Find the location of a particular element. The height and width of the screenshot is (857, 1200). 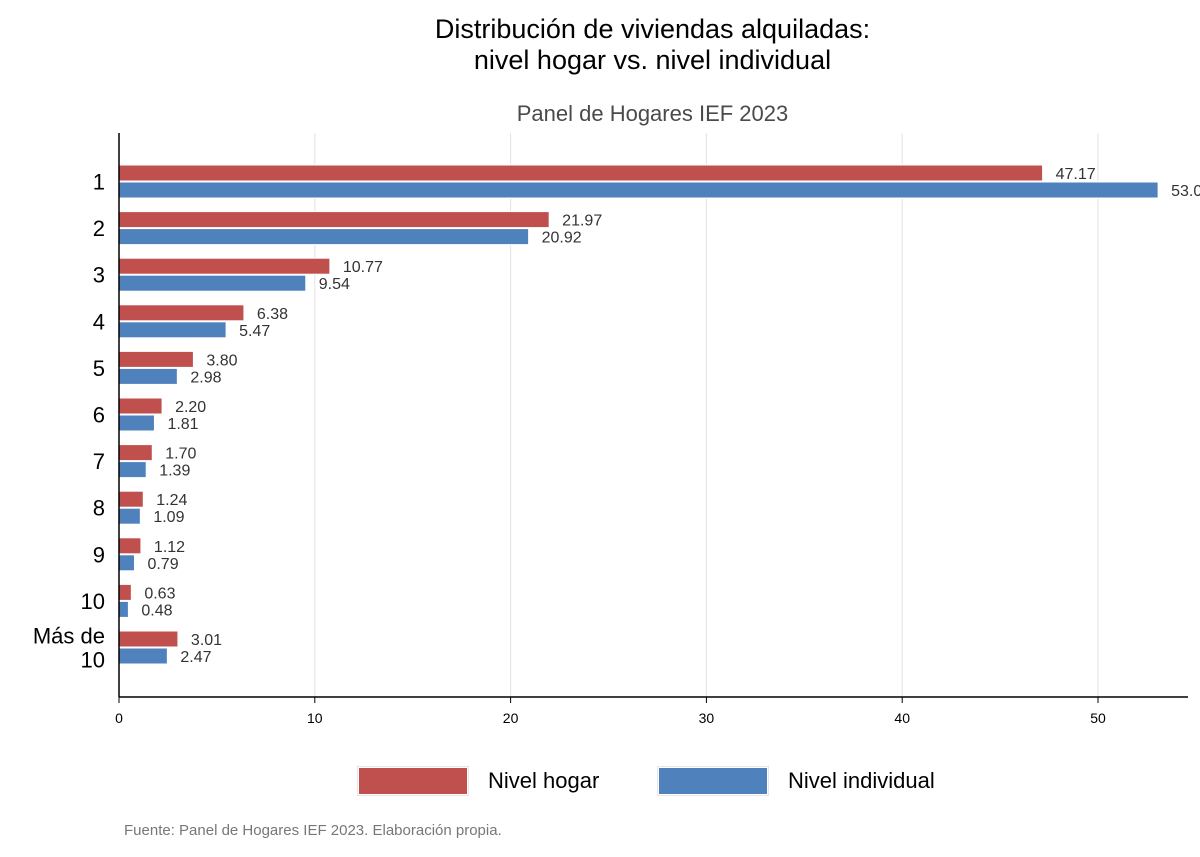

category-label-7: 7 is located at coordinates (99, 461).